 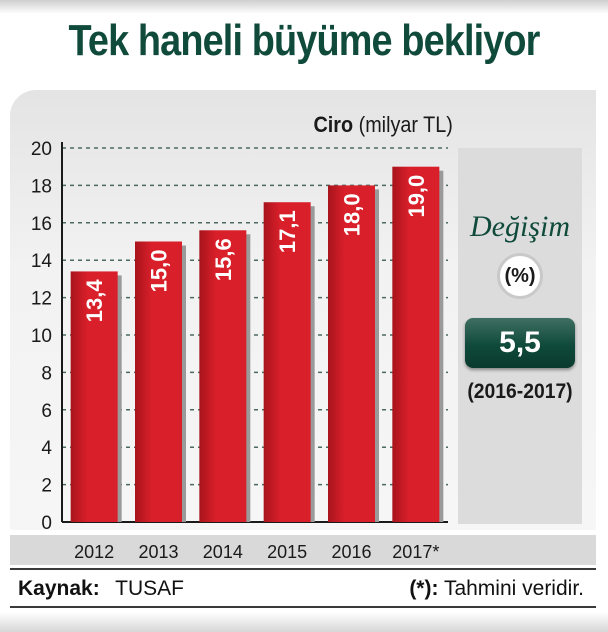 I want to click on axis-title: Ciro (milyar TL), so click(x=383, y=125).